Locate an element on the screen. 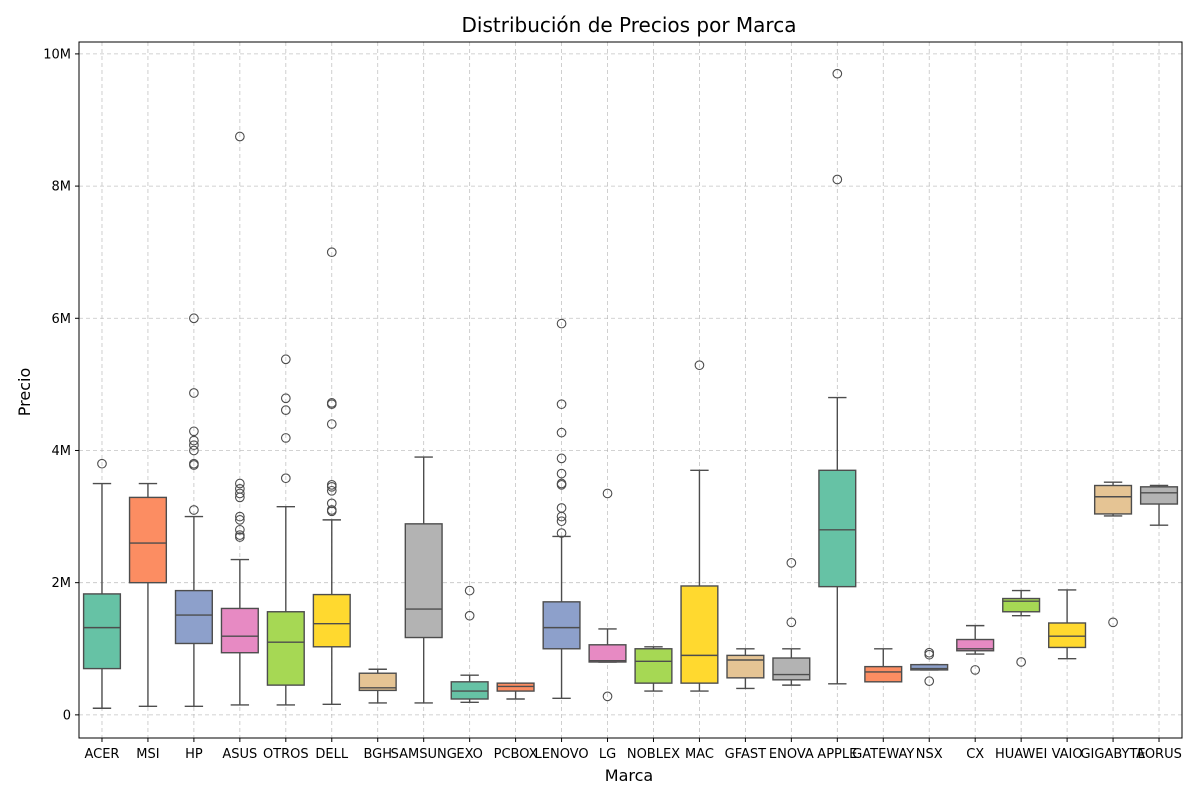 The height and width of the screenshot is (800, 1200). x-tick-label: ENOVA is located at coordinates (791, 754).